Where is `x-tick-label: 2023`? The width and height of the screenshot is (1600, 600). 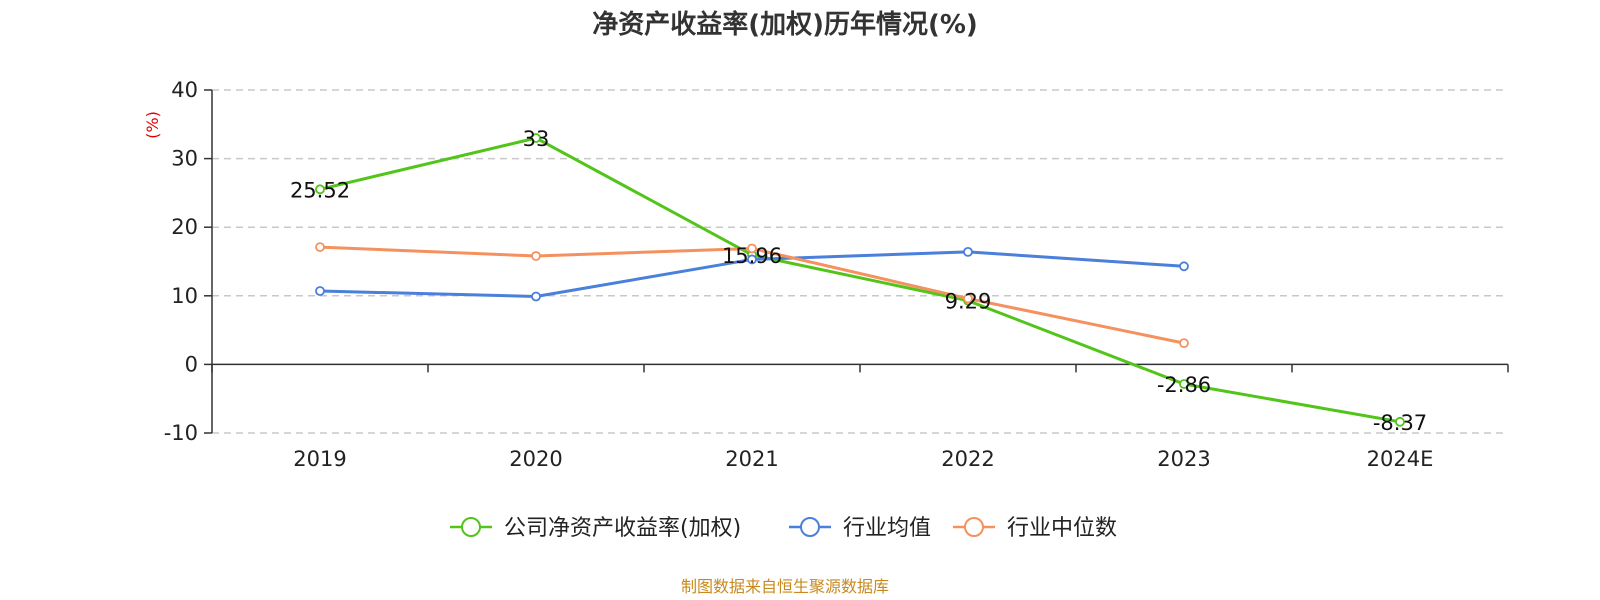 x-tick-label: 2023 is located at coordinates (1183, 459).